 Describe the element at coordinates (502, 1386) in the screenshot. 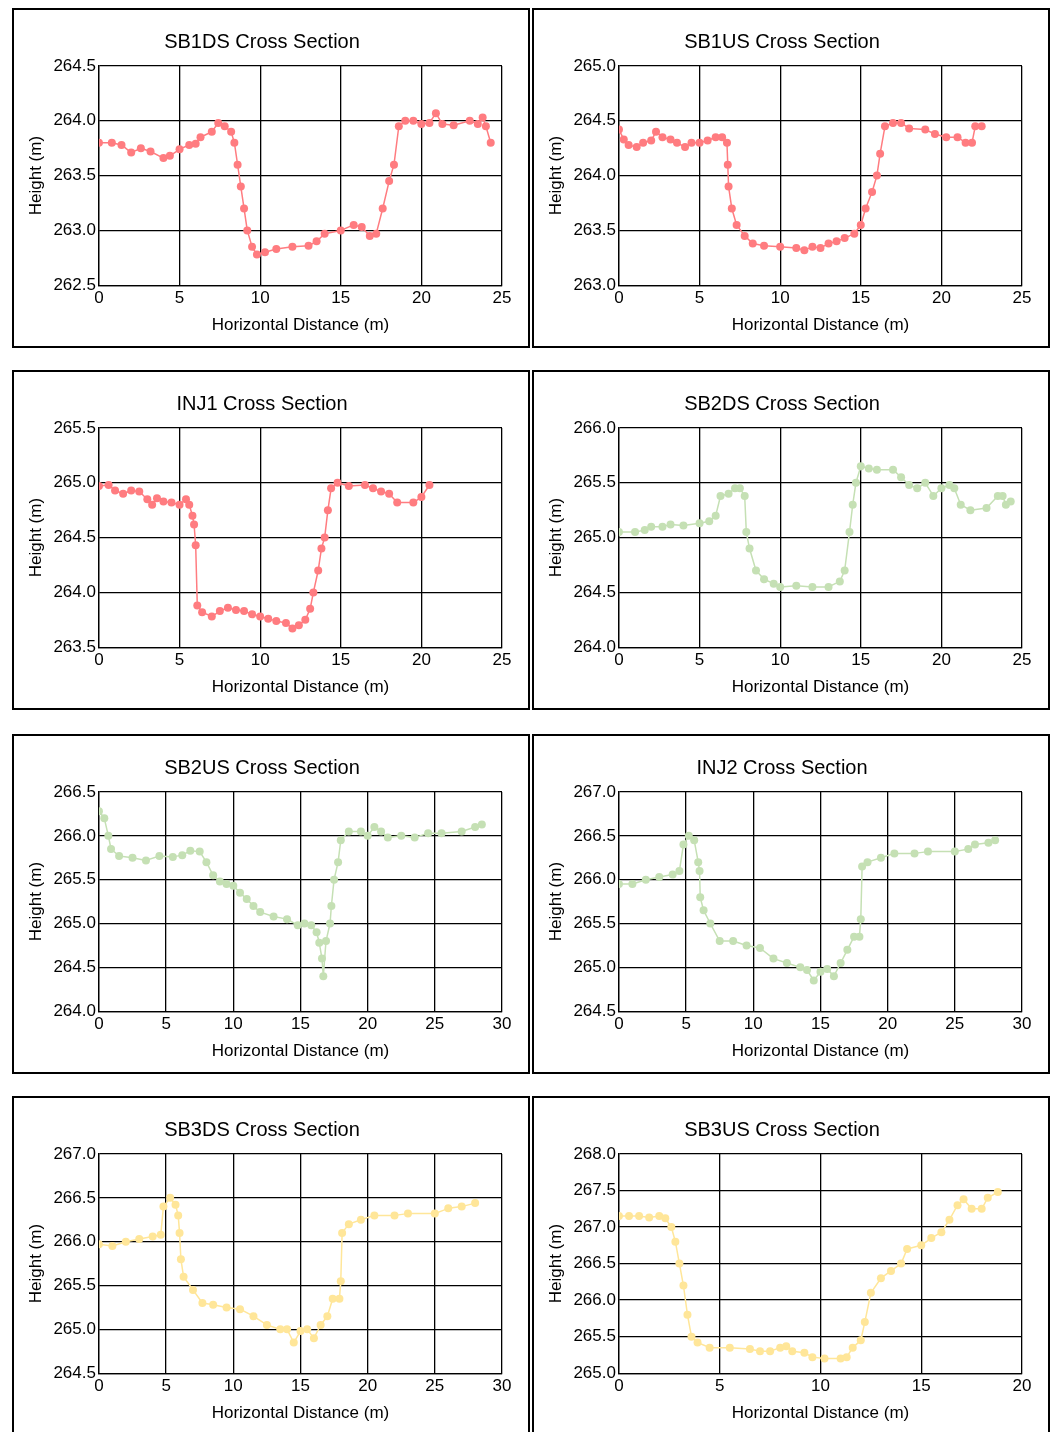

I see `x-tick-label: 30` at that location.